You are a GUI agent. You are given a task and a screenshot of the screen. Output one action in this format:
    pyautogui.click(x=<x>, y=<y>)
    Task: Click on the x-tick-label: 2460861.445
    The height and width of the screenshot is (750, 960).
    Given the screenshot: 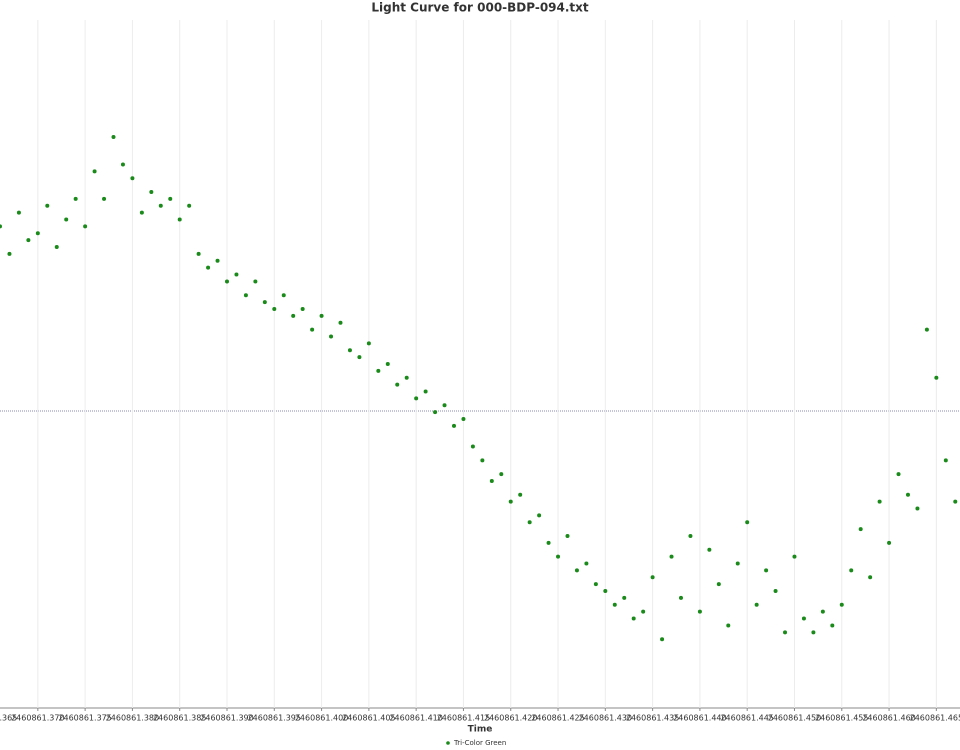 What is the action you would take?
    pyautogui.click(x=746, y=718)
    